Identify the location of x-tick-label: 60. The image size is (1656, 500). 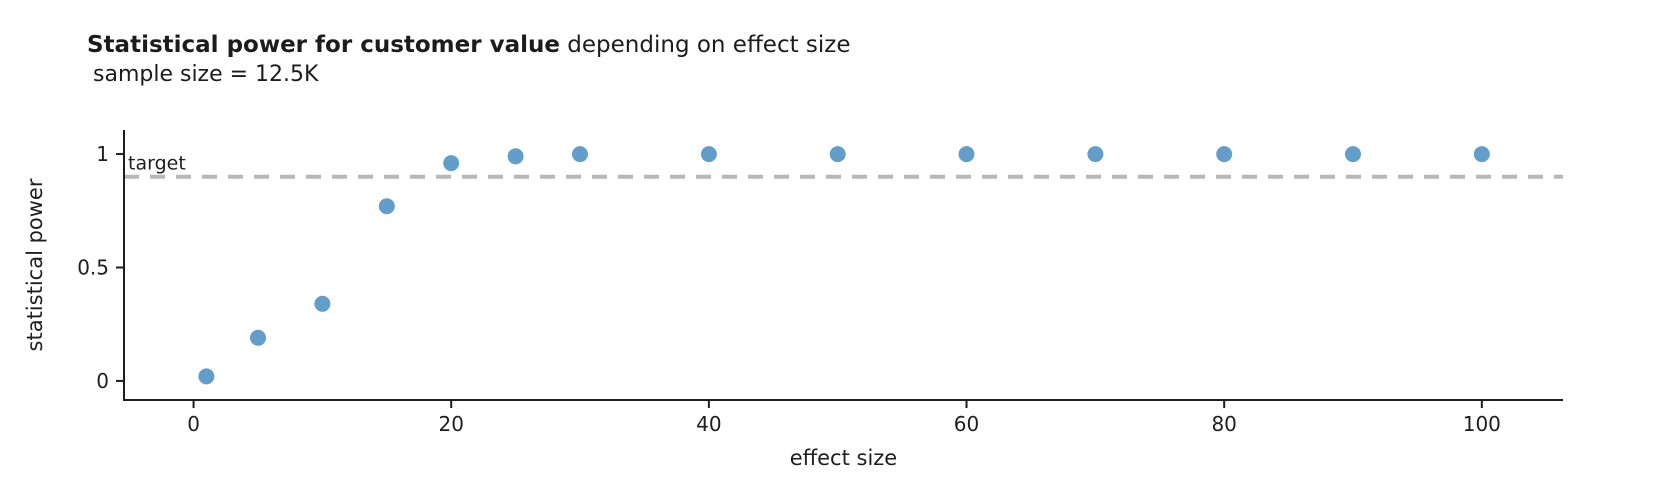
(966, 424).